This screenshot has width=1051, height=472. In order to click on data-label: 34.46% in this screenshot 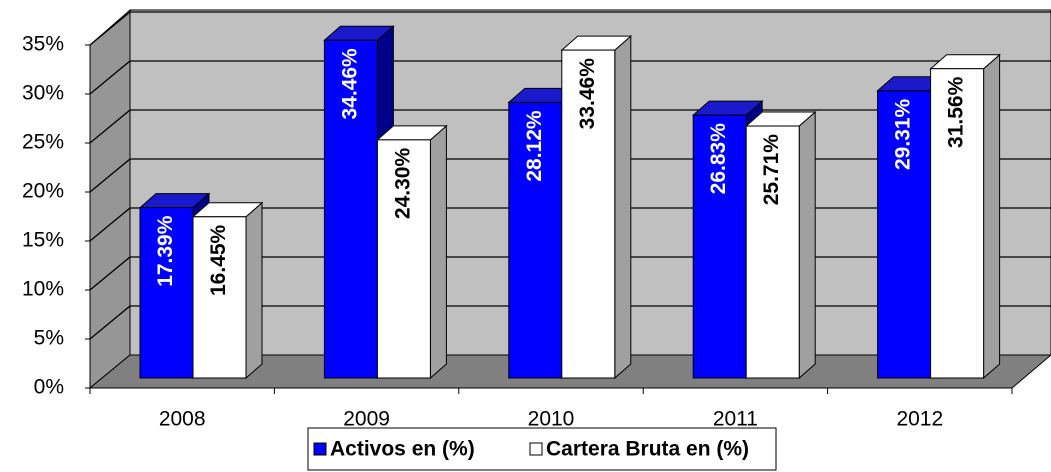, I will do `click(349, 84)`.